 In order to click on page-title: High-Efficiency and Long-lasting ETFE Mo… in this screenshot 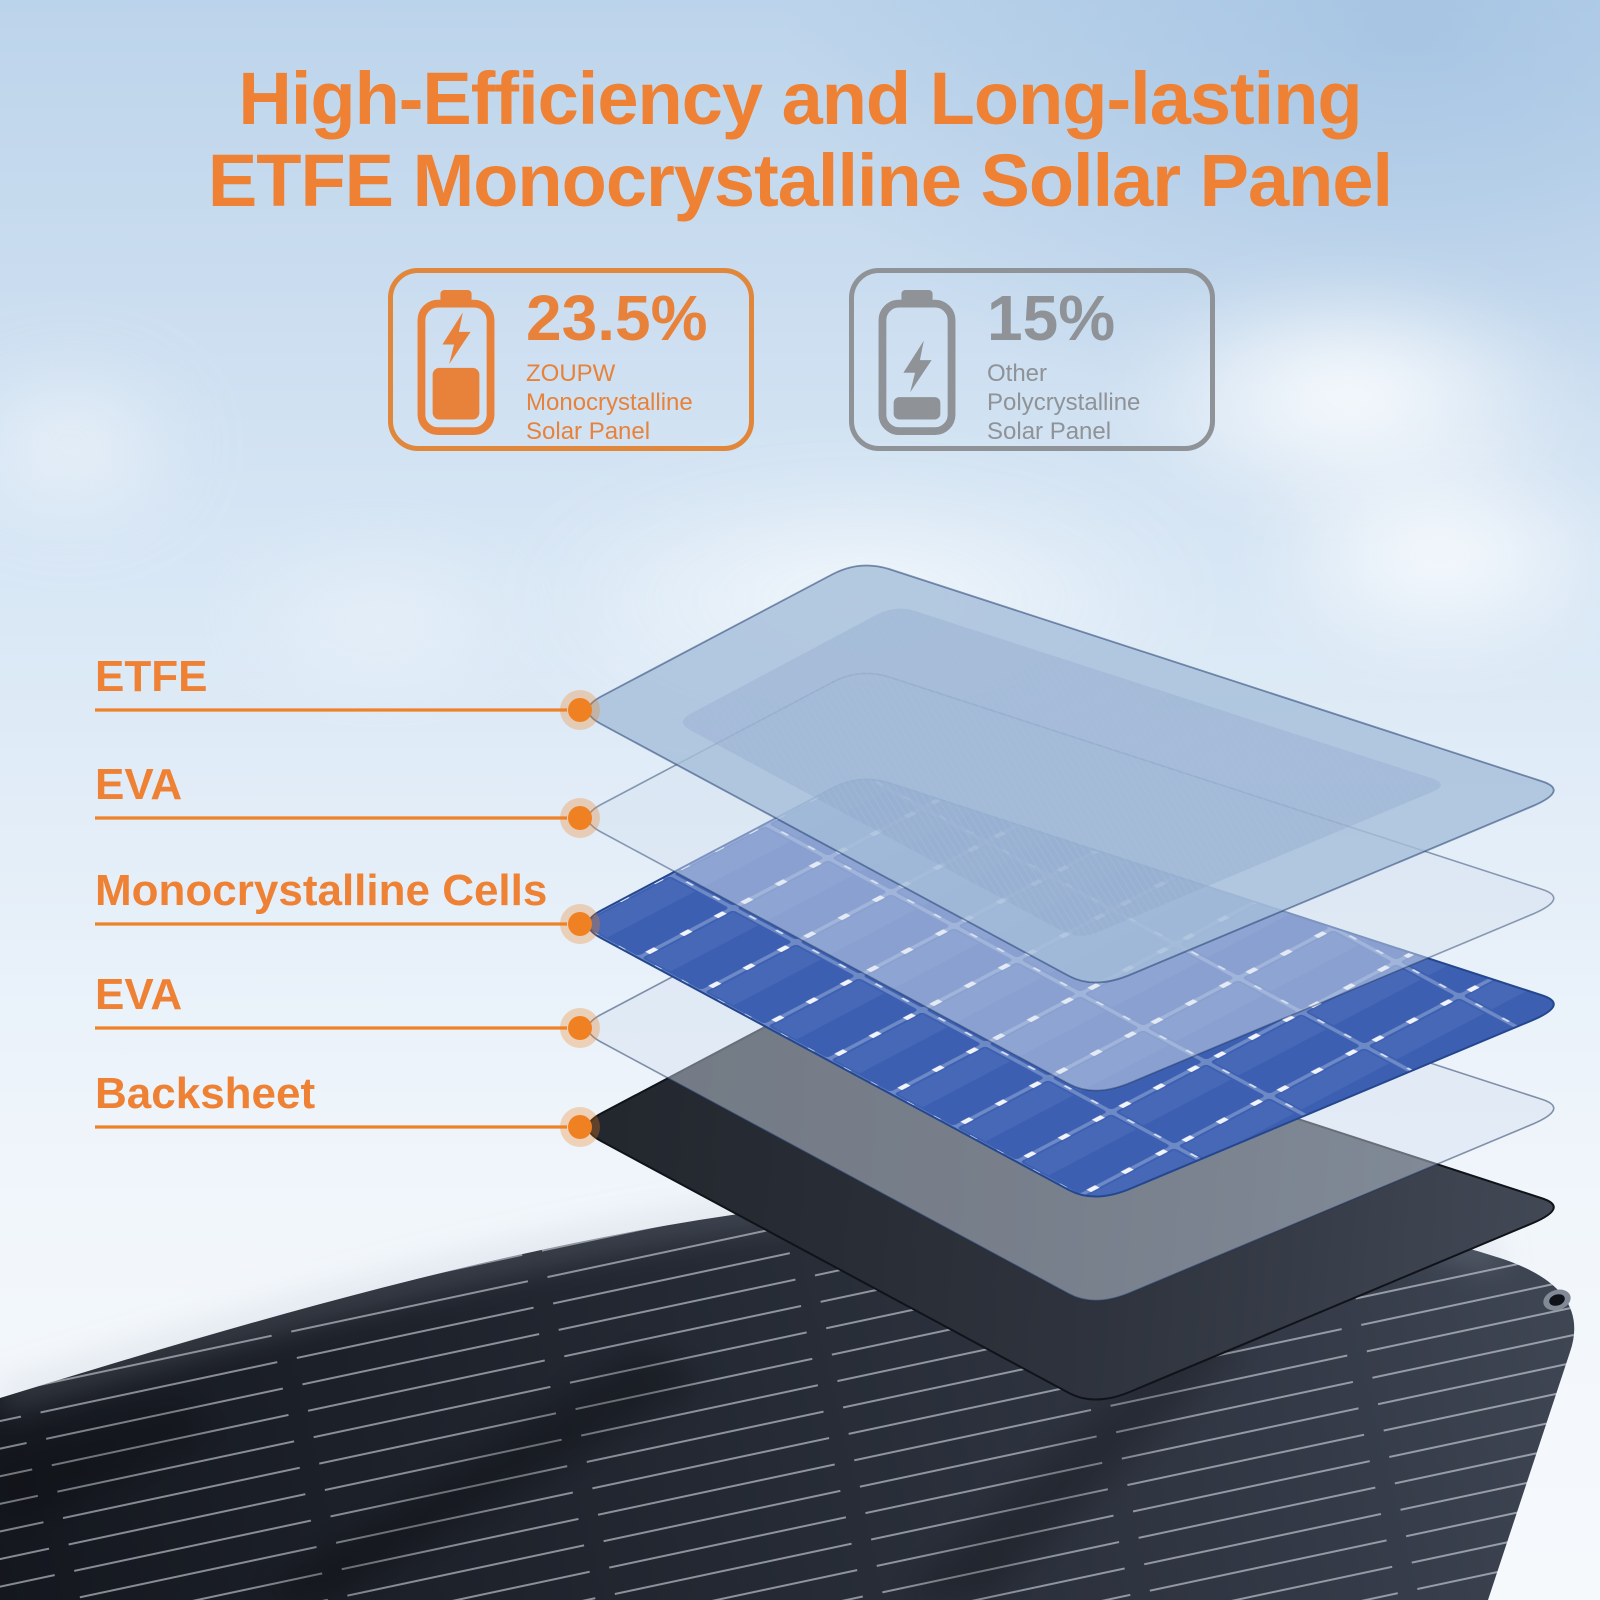, I will do `click(800, 140)`.